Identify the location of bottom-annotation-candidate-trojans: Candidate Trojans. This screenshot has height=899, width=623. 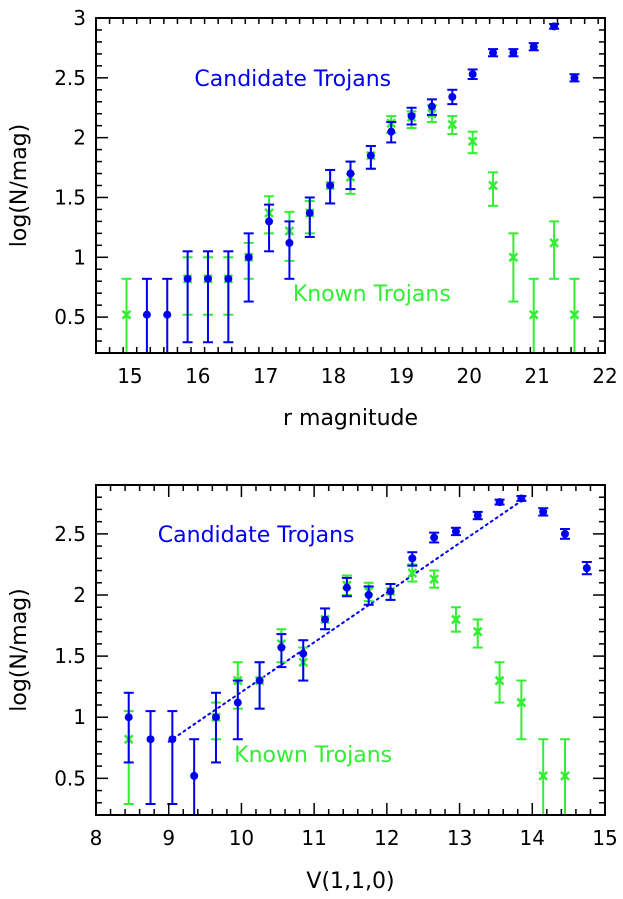
(256, 535).